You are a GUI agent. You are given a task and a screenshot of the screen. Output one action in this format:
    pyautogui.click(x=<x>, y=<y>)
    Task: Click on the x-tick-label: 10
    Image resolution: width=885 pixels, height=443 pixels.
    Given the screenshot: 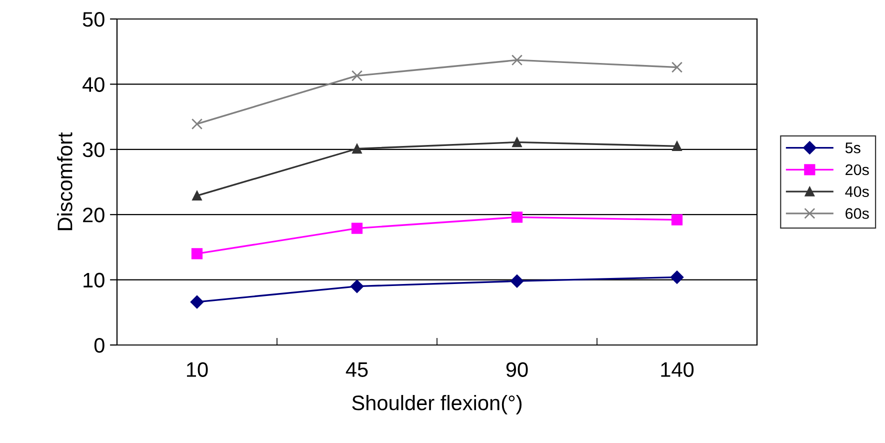 What is the action you would take?
    pyautogui.click(x=197, y=369)
    